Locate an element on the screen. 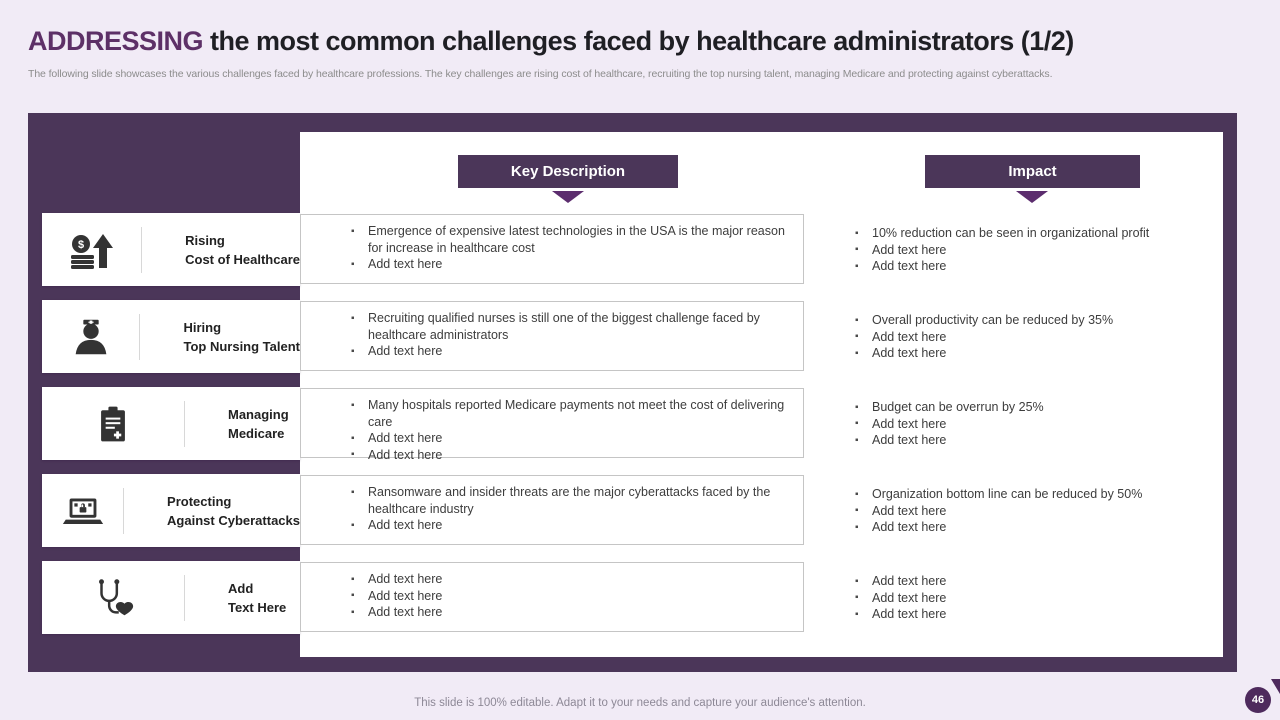  corner-decoration is located at coordinates (1275, 686).